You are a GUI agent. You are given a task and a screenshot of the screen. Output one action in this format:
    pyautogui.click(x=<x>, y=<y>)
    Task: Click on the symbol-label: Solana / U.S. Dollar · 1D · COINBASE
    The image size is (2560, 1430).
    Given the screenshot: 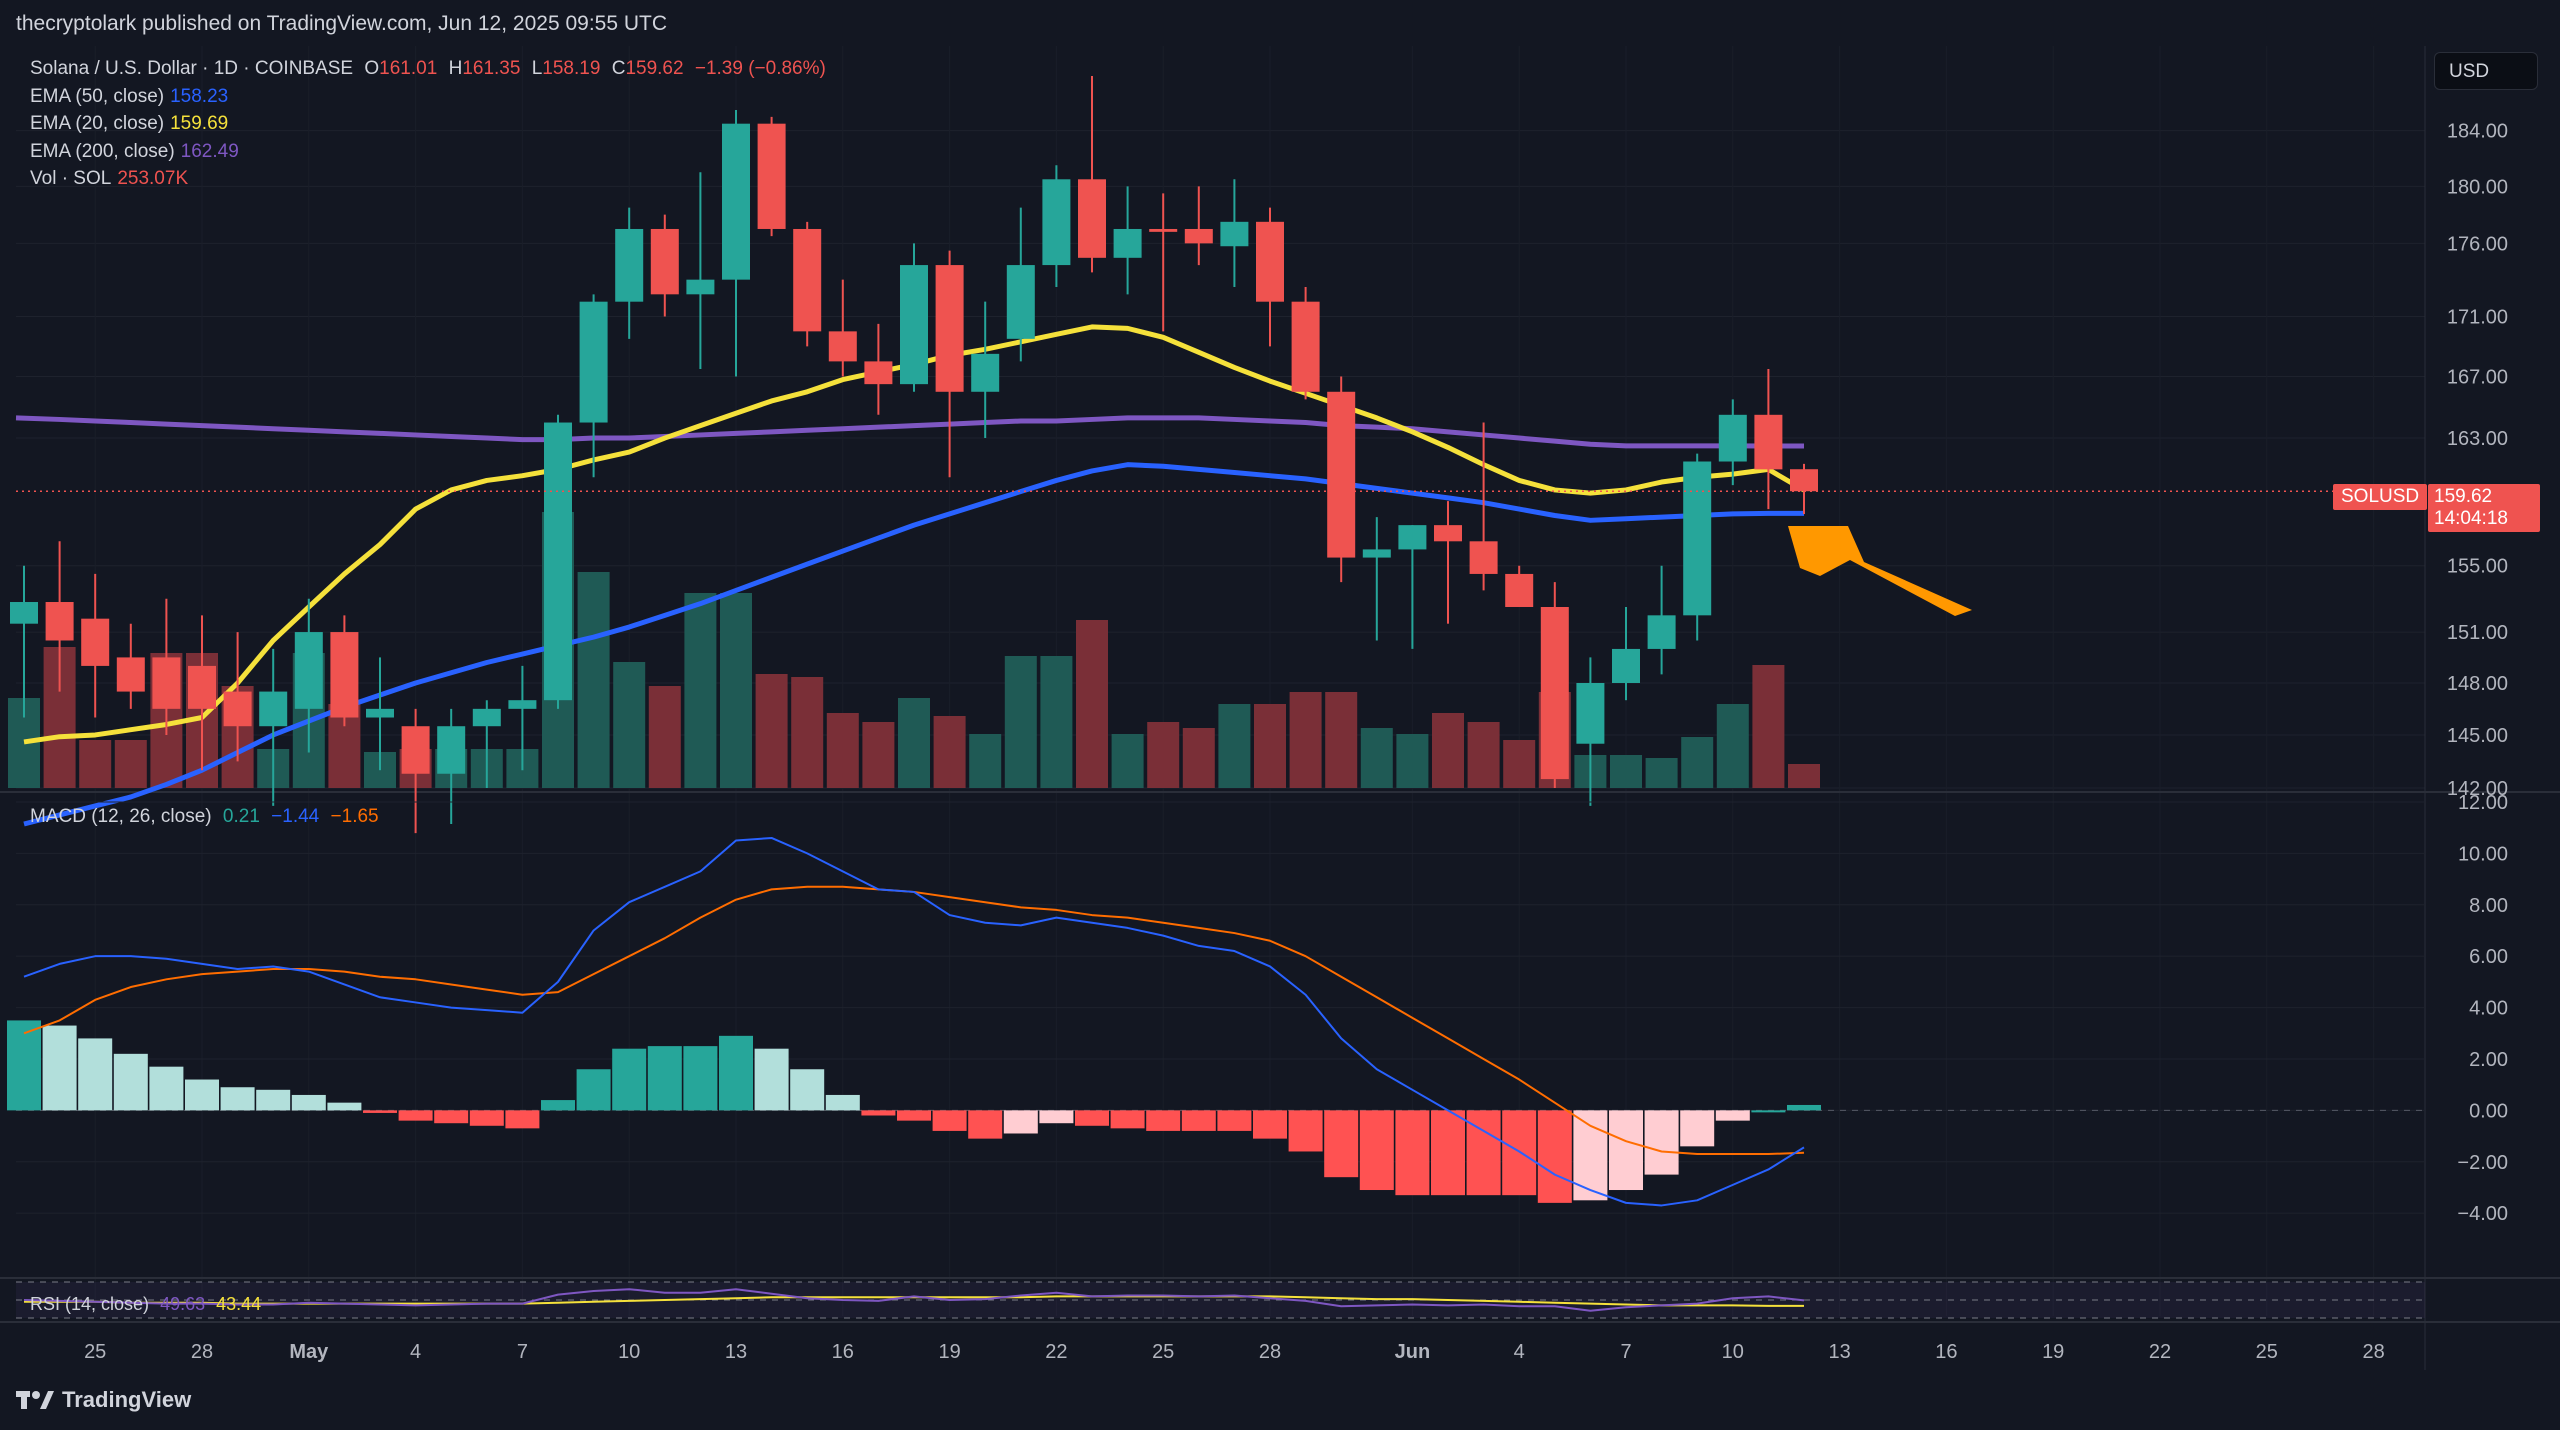 What is the action you would take?
    pyautogui.click(x=192, y=68)
    